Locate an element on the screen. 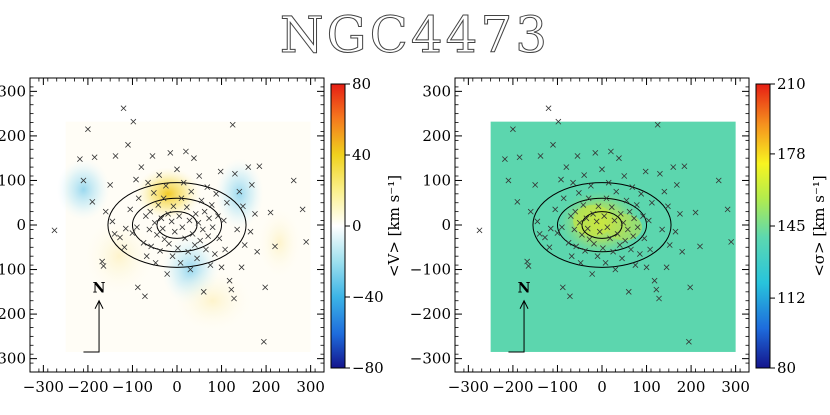 The image size is (830, 415). colorbar: 210 178 145 112 80 <σ> [km s⁻¹] is located at coordinates (791, 226).